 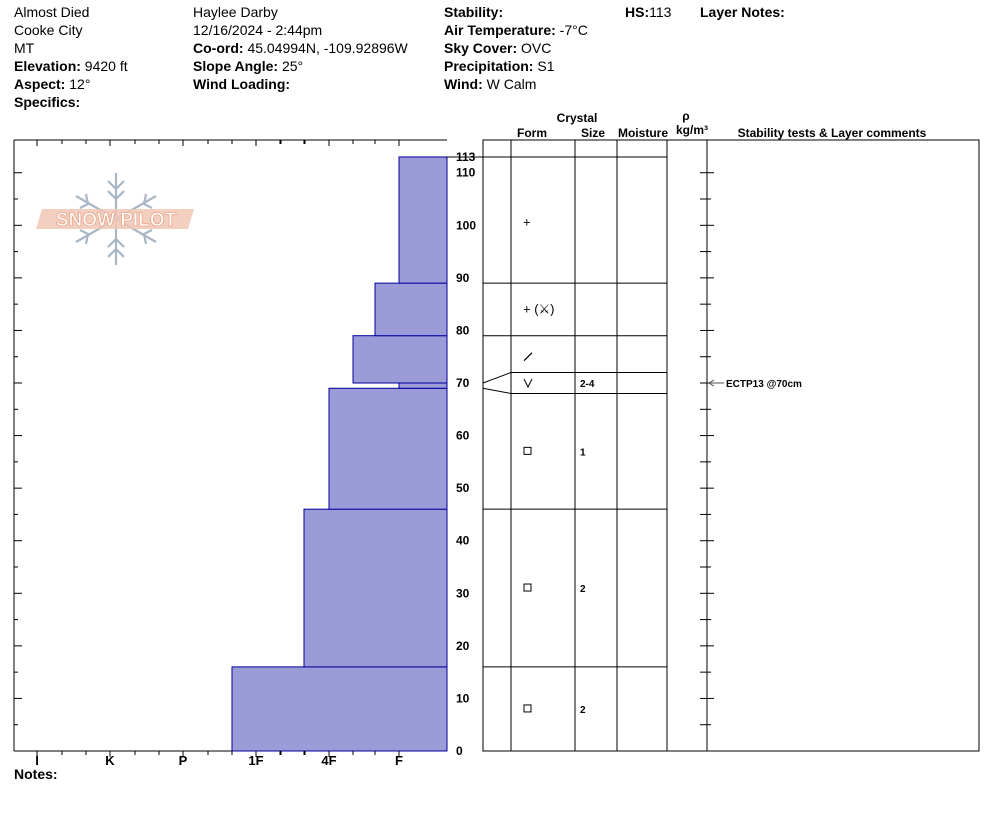 I want to click on stability-label: Stability:, so click(x=474, y=12).